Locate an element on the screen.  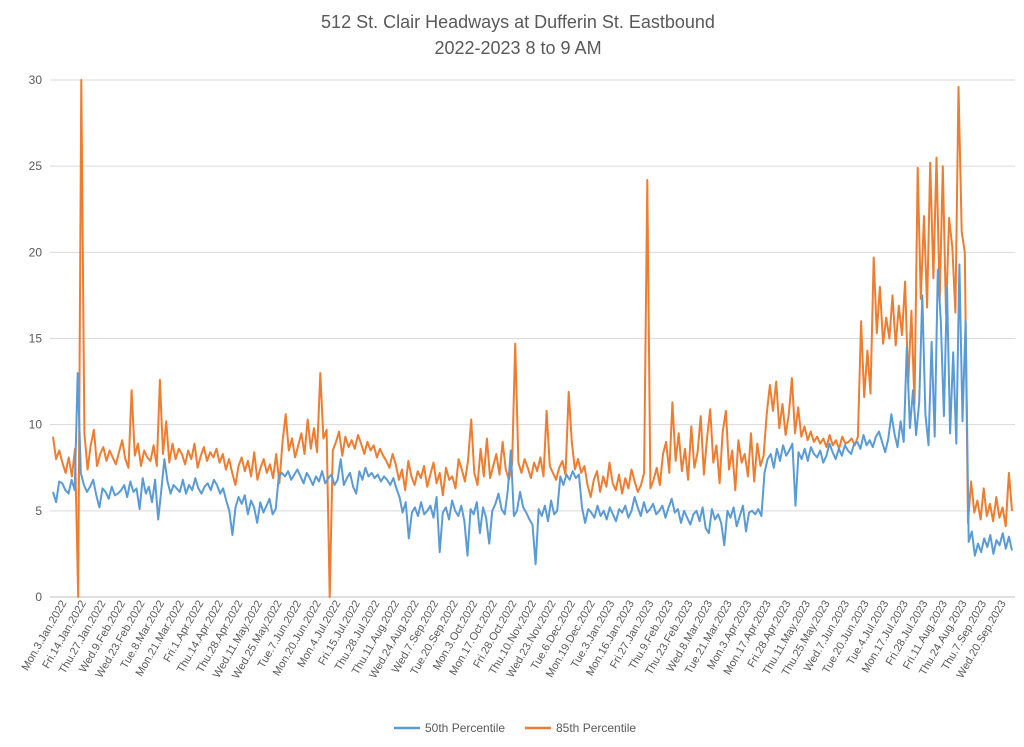
y-tick-label: 5 is located at coordinates (38, 511).